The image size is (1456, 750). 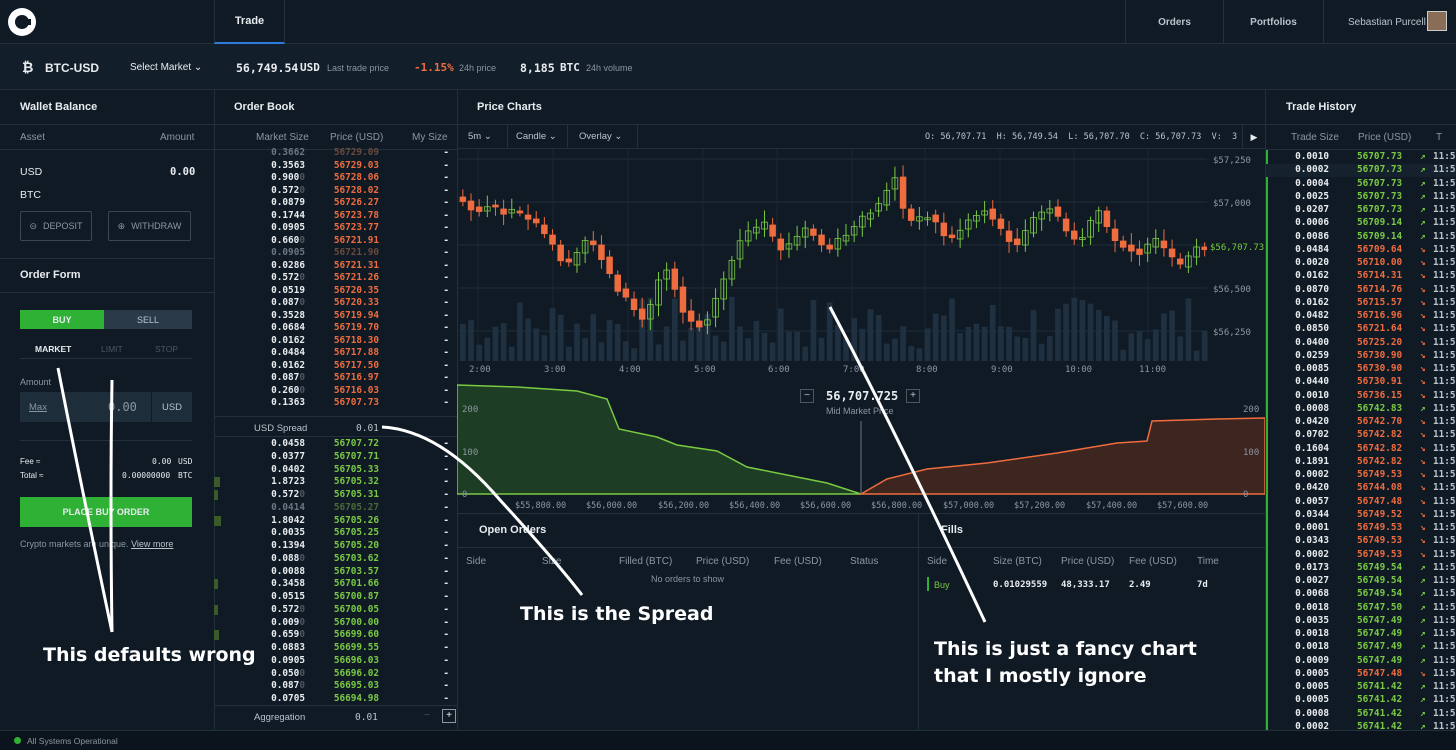 I want to click on trade-row: 0.0068 56749.54 ↗ 11:51, so click(x=1361, y=594).